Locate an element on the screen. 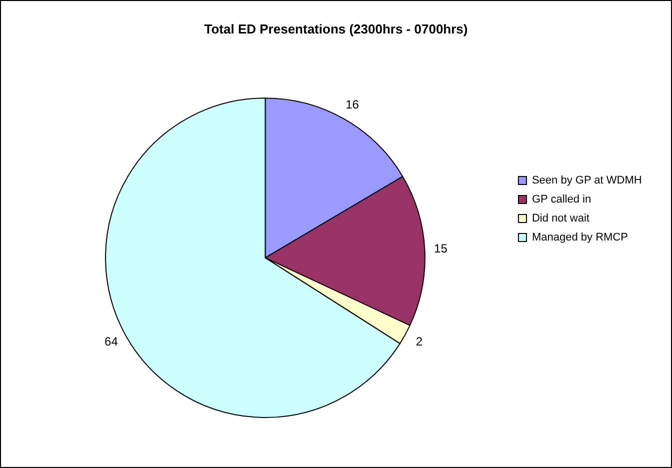 The width and height of the screenshot is (672, 468). legend-label: Seen by GP at WDMH is located at coordinates (587, 180).